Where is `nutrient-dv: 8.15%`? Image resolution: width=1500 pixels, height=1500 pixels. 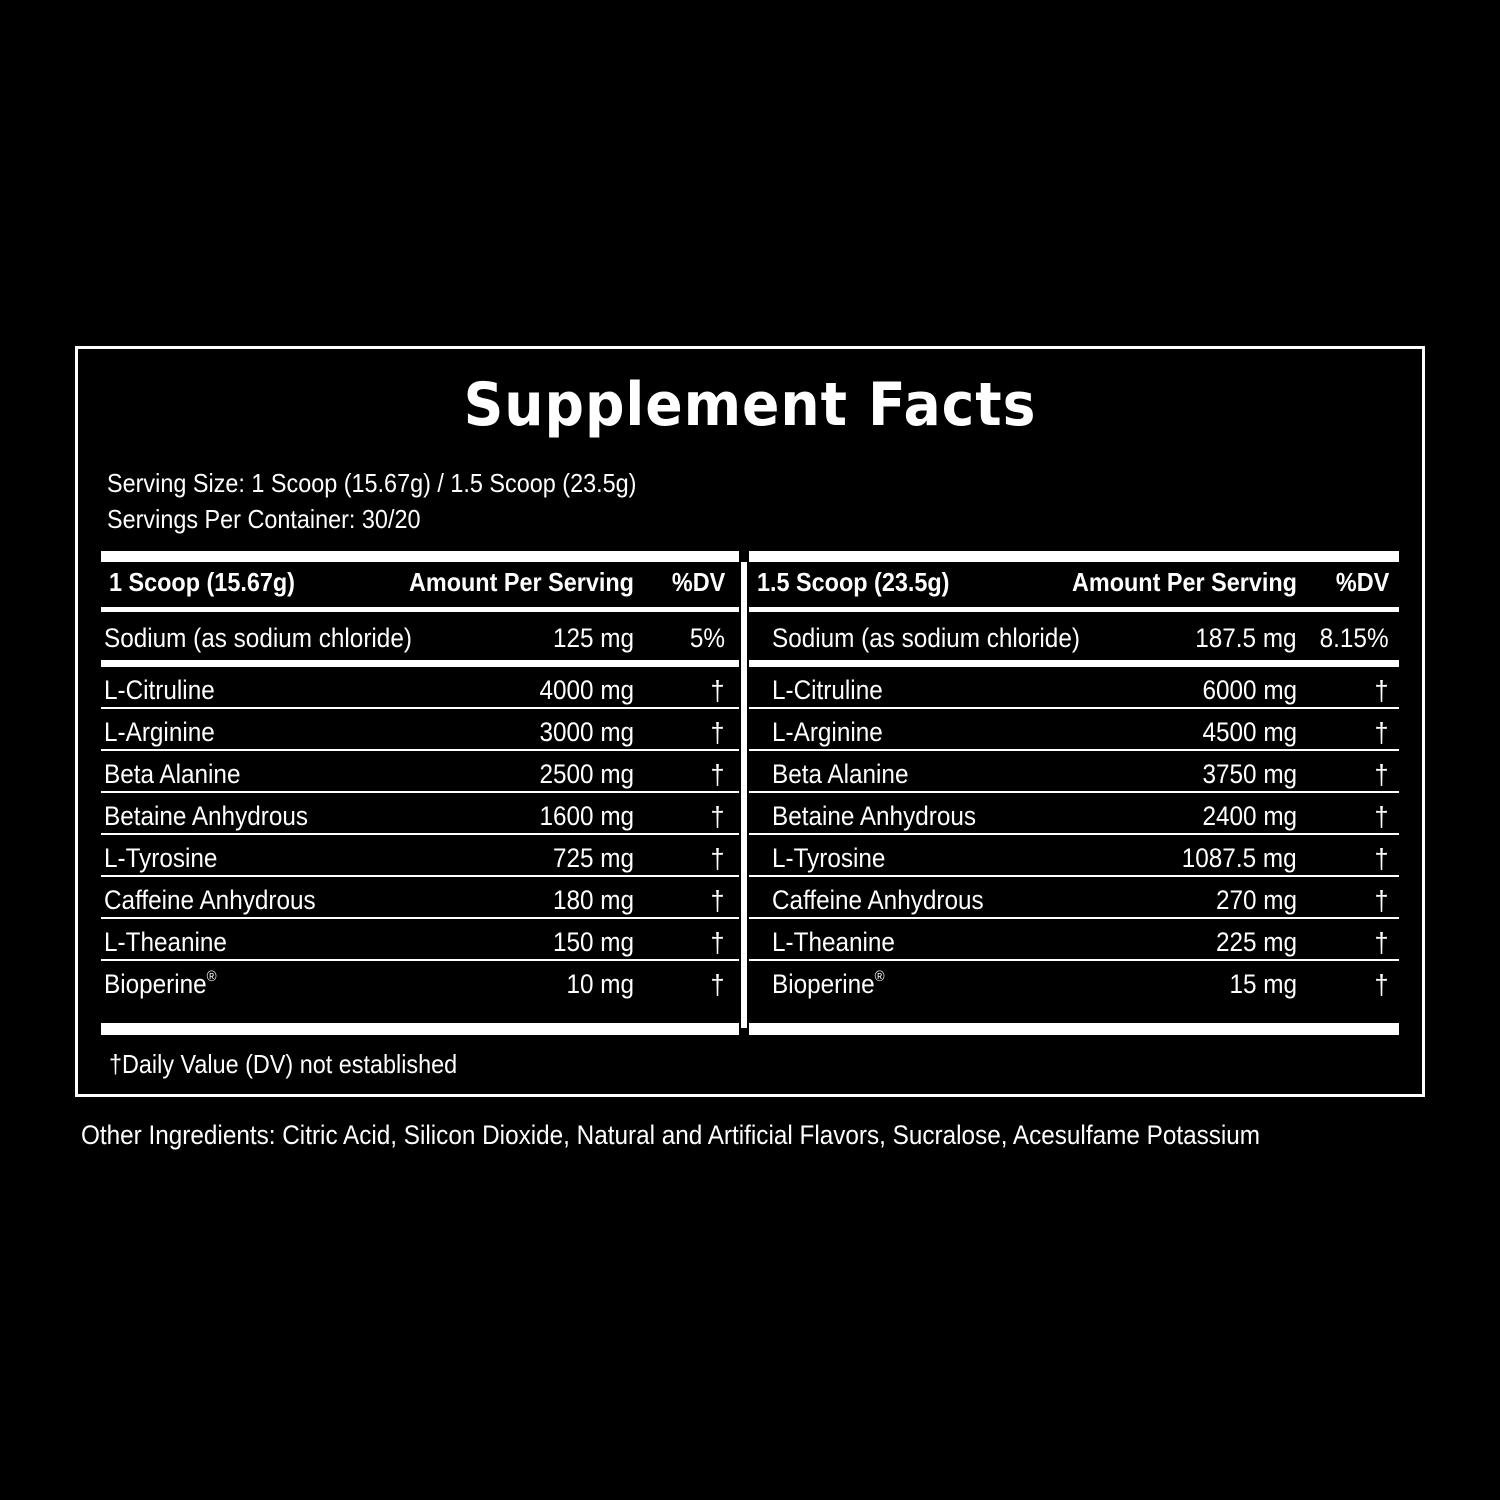
nutrient-dv: 8.15% is located at coordinates (1354, 638).